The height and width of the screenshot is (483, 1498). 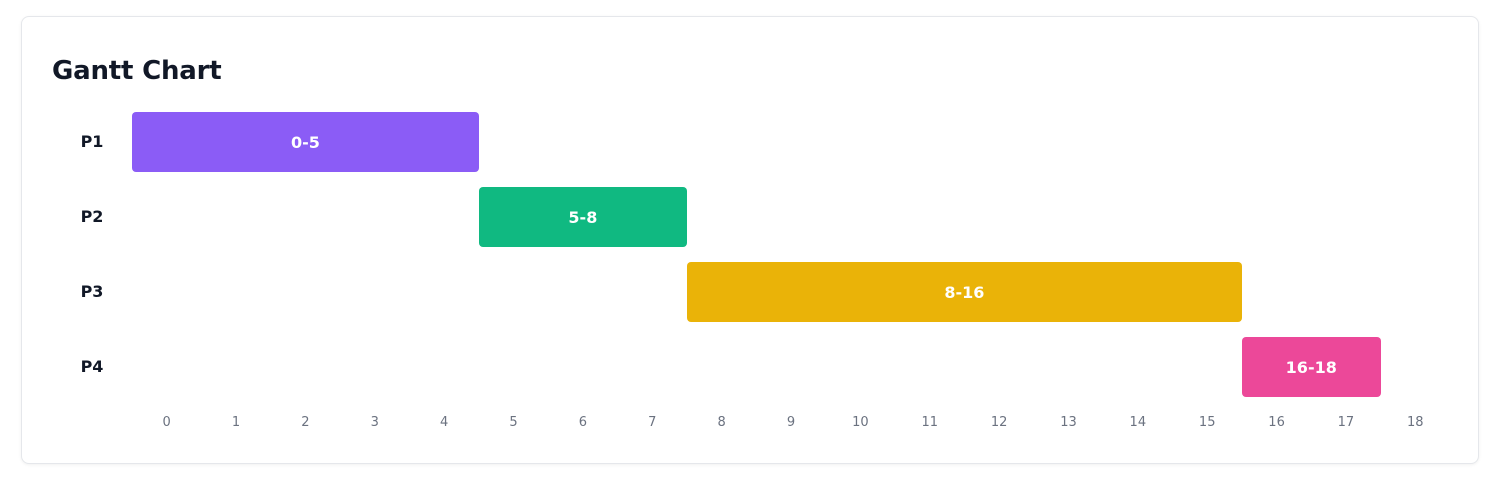 I want to click on gantt-bar-p2: 5-8, so click(x=582, y=217).